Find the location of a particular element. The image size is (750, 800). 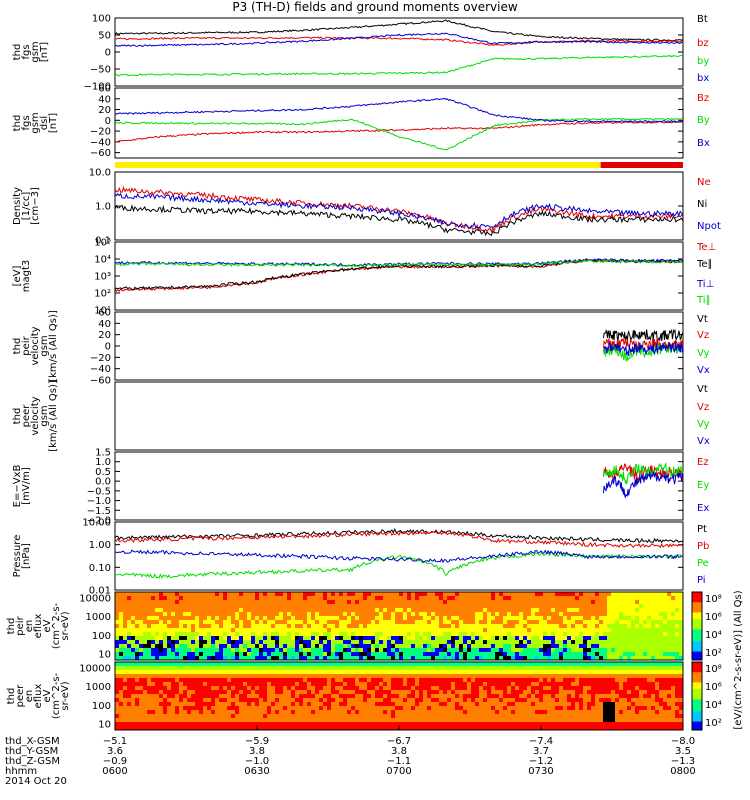

panel-tick-1-5: −40 is located at coordinates (100, 142).